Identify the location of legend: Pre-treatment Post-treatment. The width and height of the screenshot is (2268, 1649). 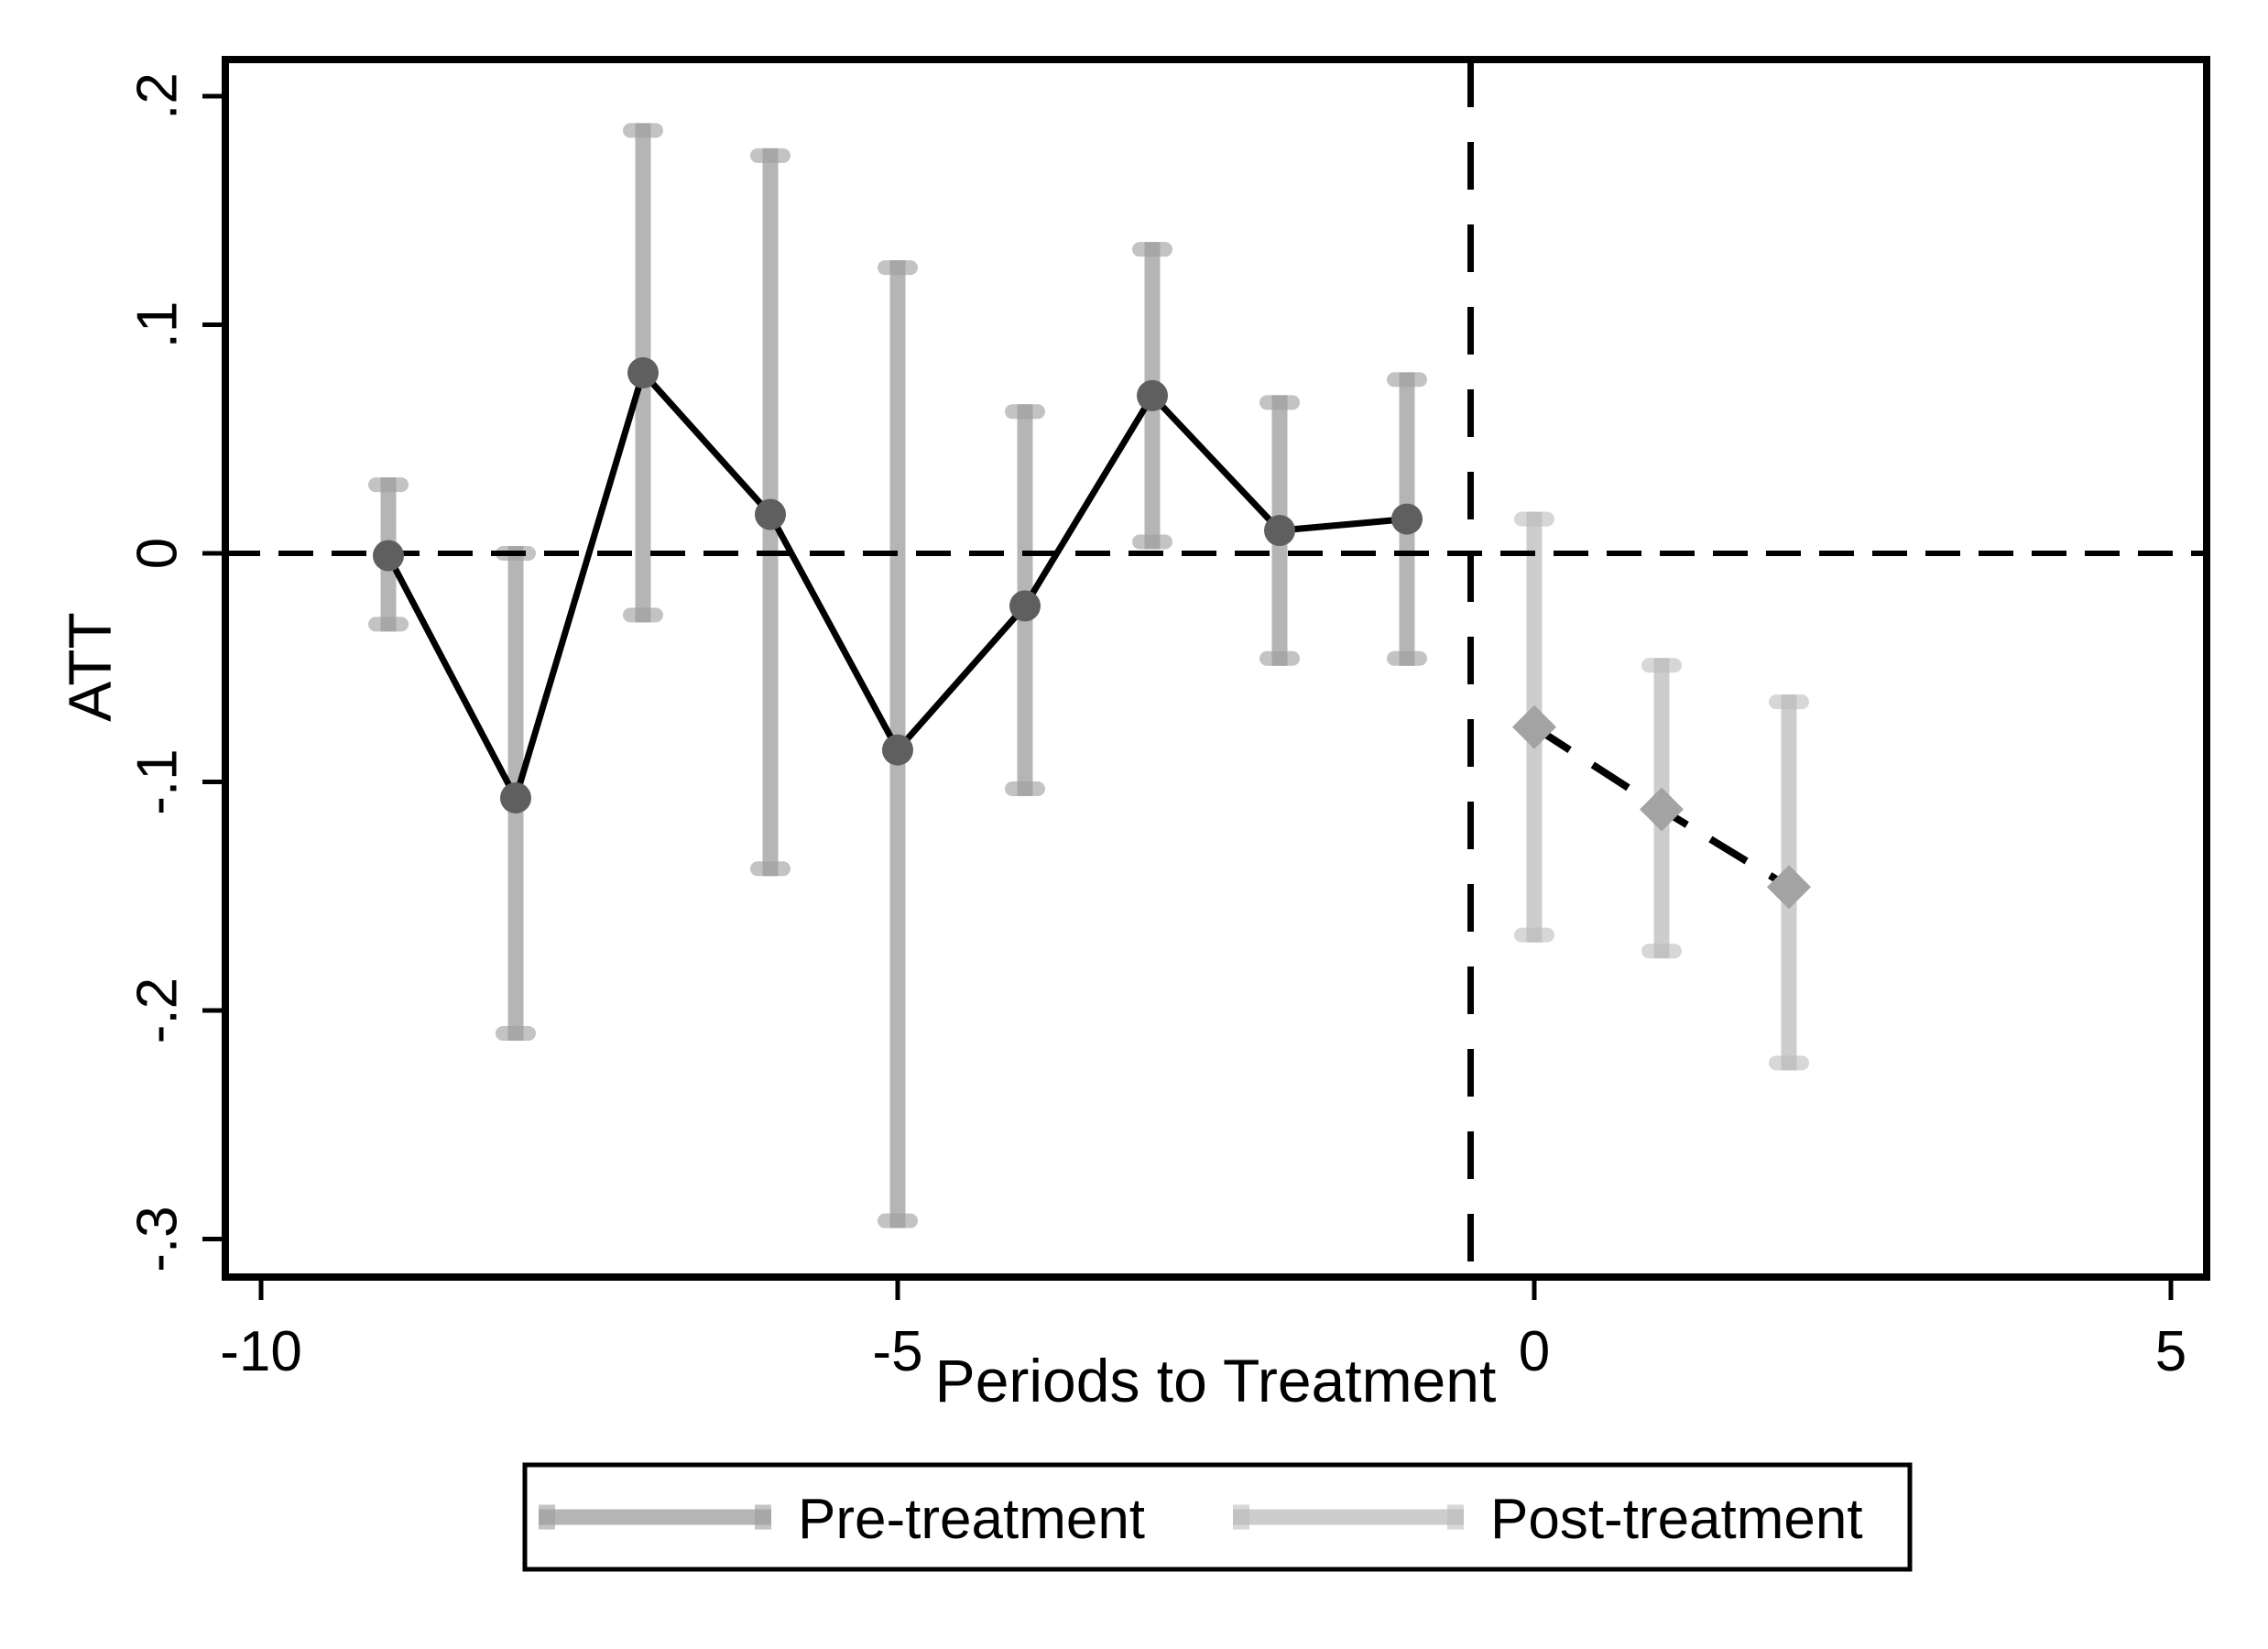
(1217, 1517).